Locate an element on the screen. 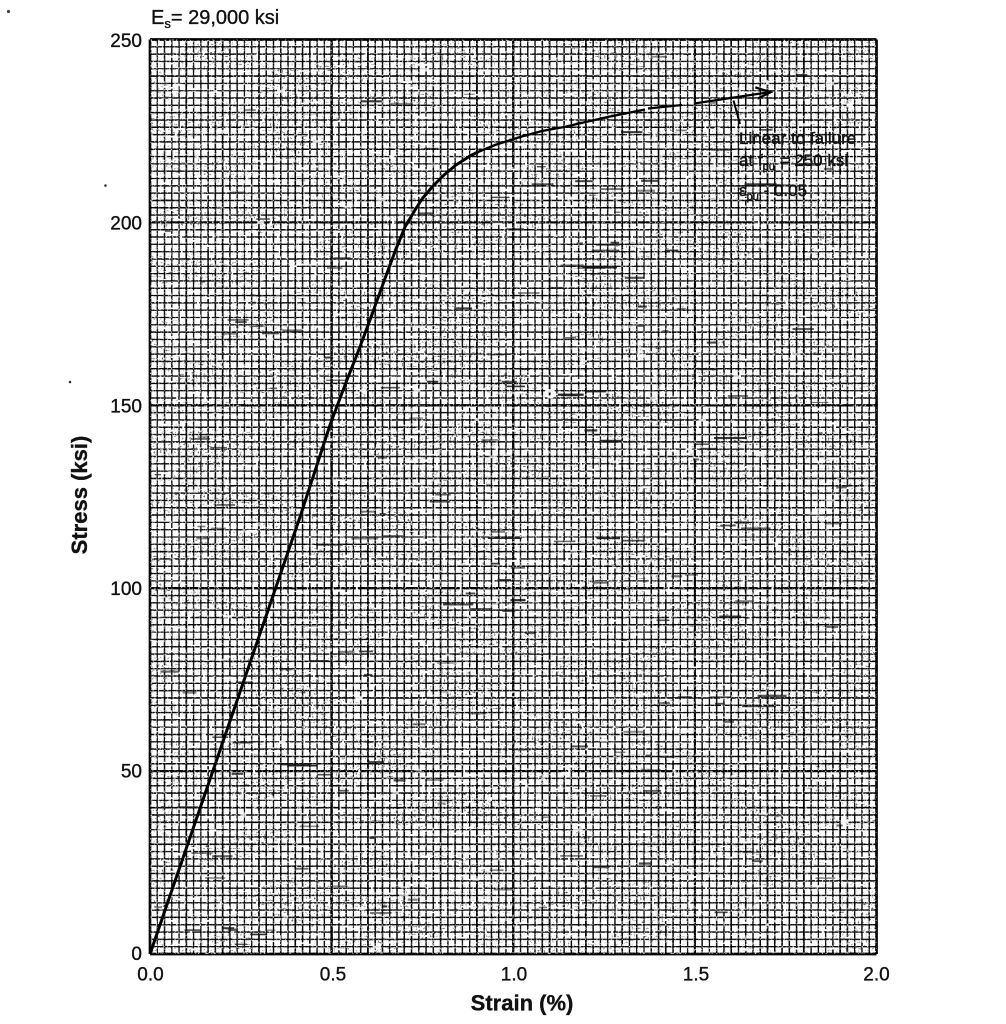 This screenshot has height=1024, width=1006. svg-text: 50 is located at coordinates (131, 772).